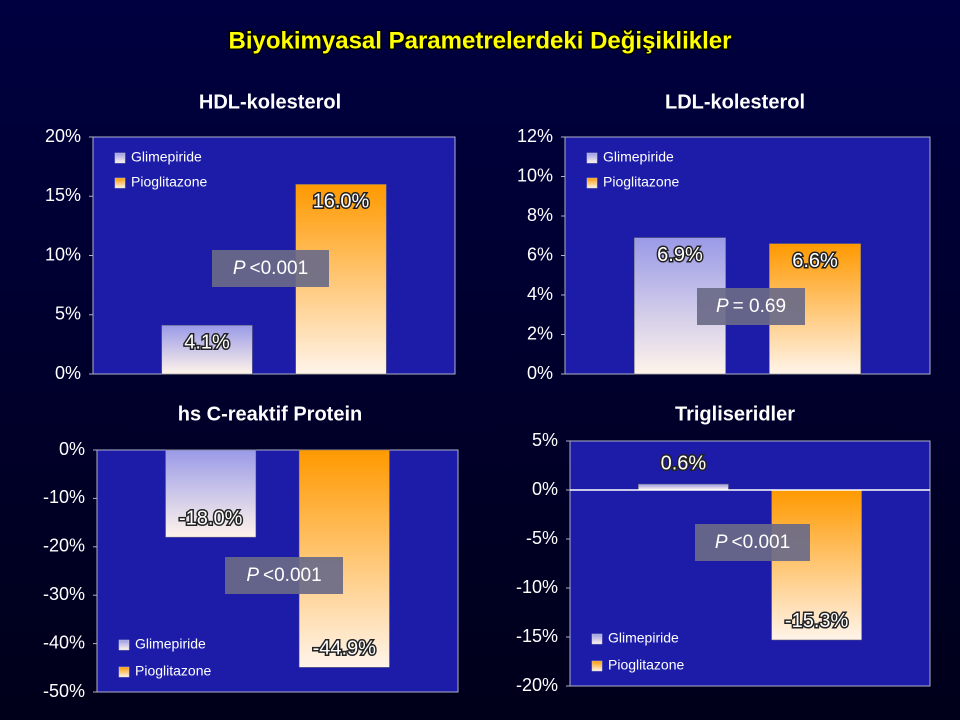  Describe the element at coordinates (815, 261) in the screenshot. I see `value-label: 6.6%` at that location.